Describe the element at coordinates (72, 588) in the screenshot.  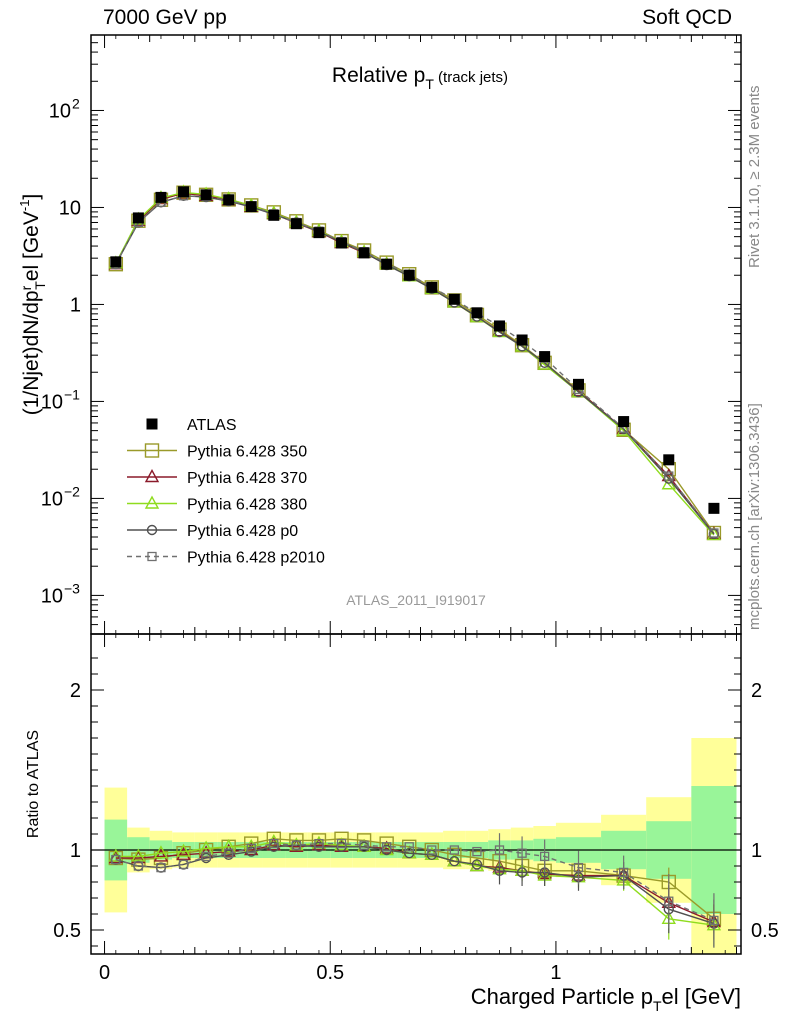
I see `y-tick-exponent: −3` at that location.